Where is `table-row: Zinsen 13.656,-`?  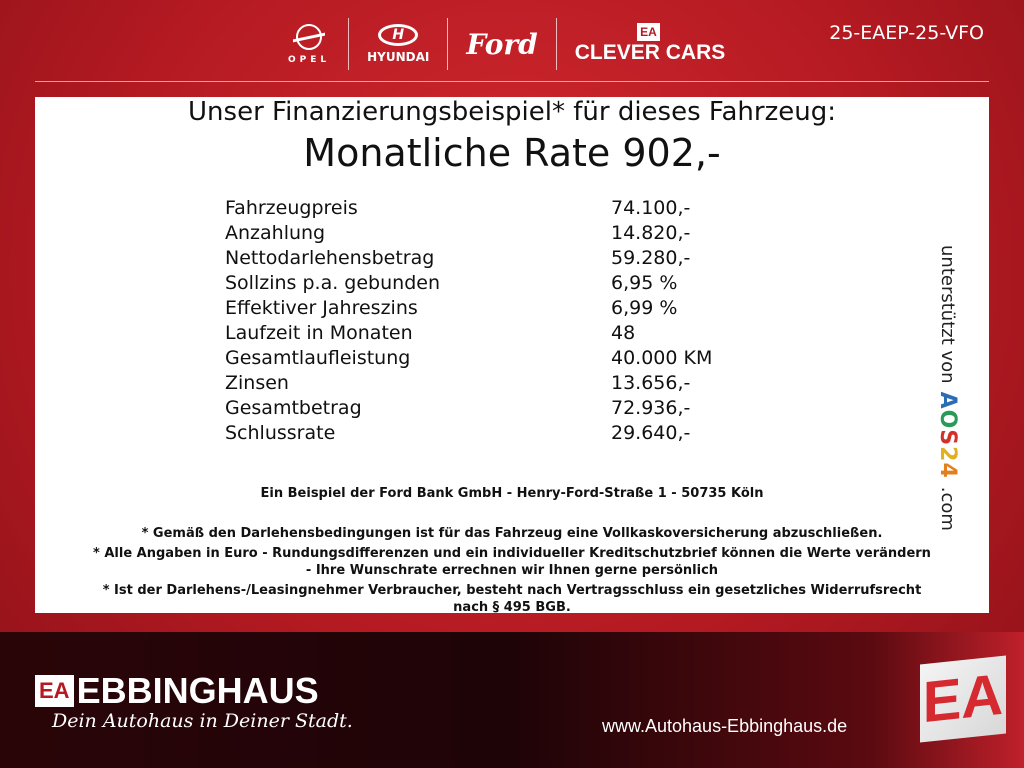 table-row: Zinsen 13.656,- is located at coordinates (468, 384).